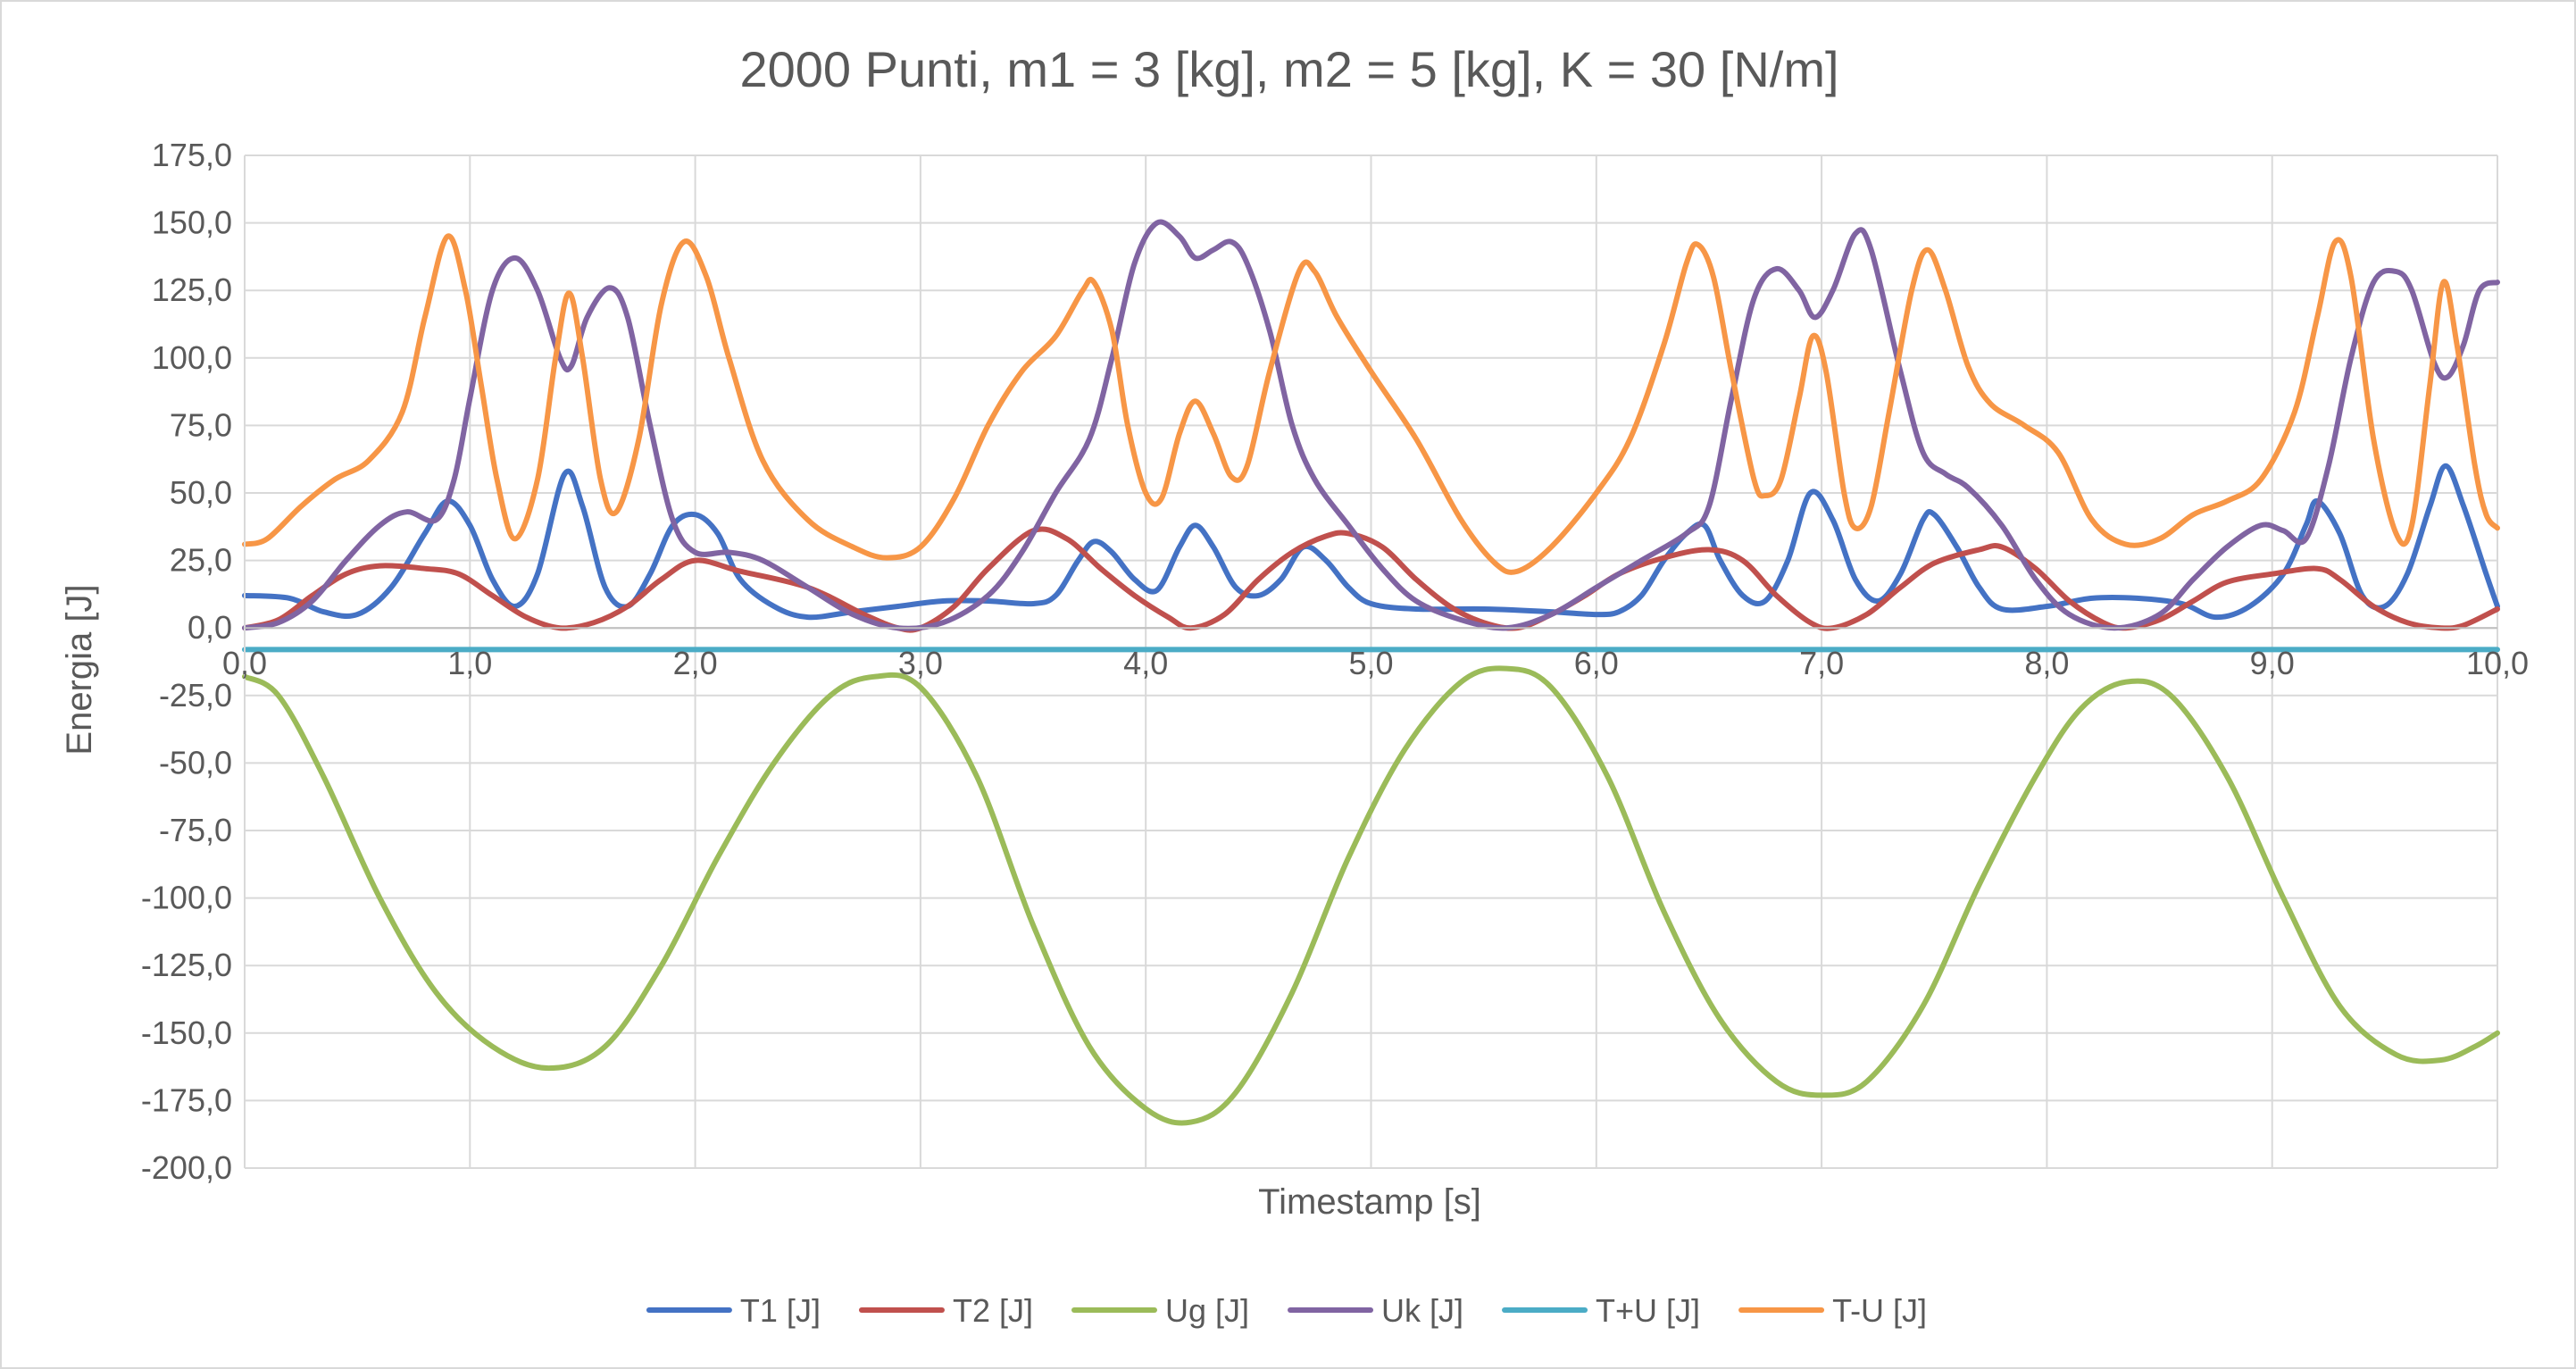 The image size is (2576, 1369). Describe the element at coordinates (993, 1311) in the screenshot. I see `legend-label: T2 [J]` at that location.